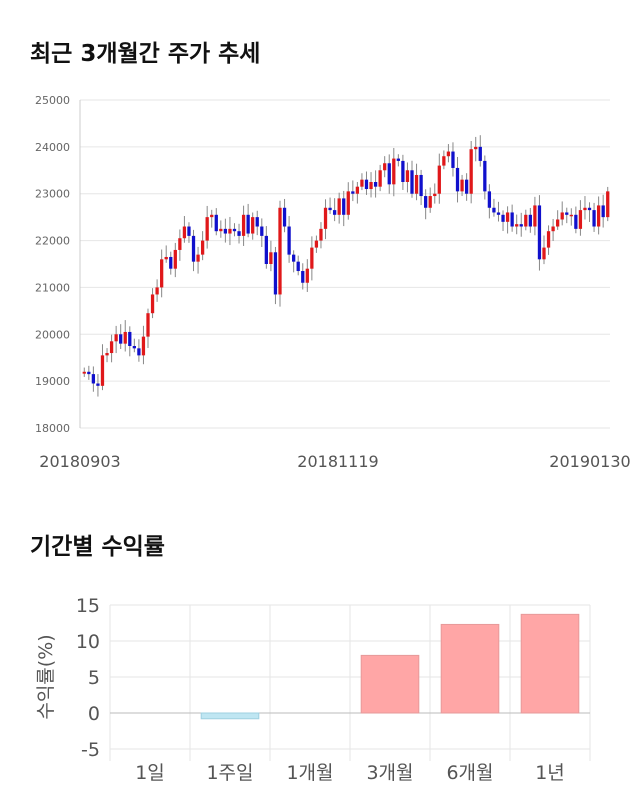  I want to click on y-tick-label: 18000, so click(52, 428).